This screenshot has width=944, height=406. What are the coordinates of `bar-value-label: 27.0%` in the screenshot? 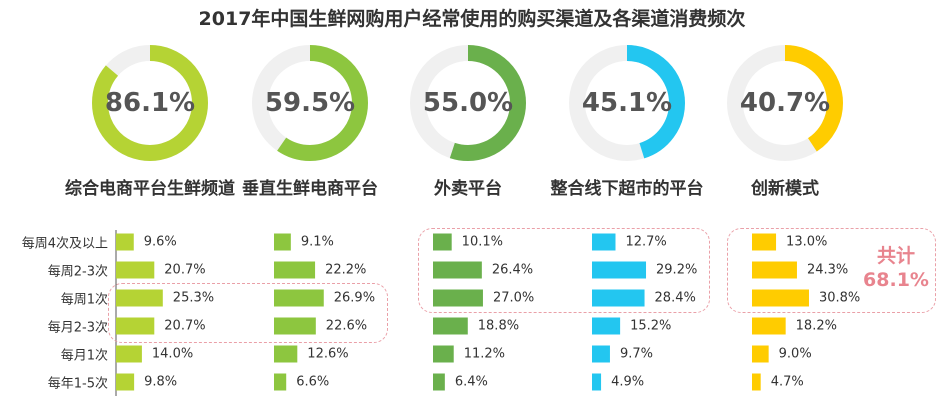 It's located at (513, 298).